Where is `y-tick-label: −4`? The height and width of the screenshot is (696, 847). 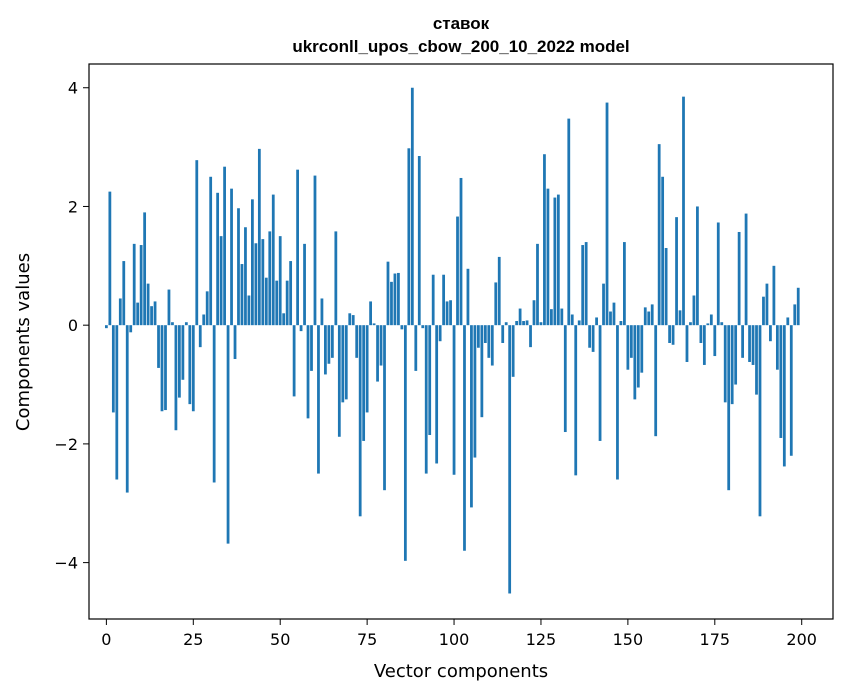 y-tick-label: −4 is located at coordinates (66, 563).